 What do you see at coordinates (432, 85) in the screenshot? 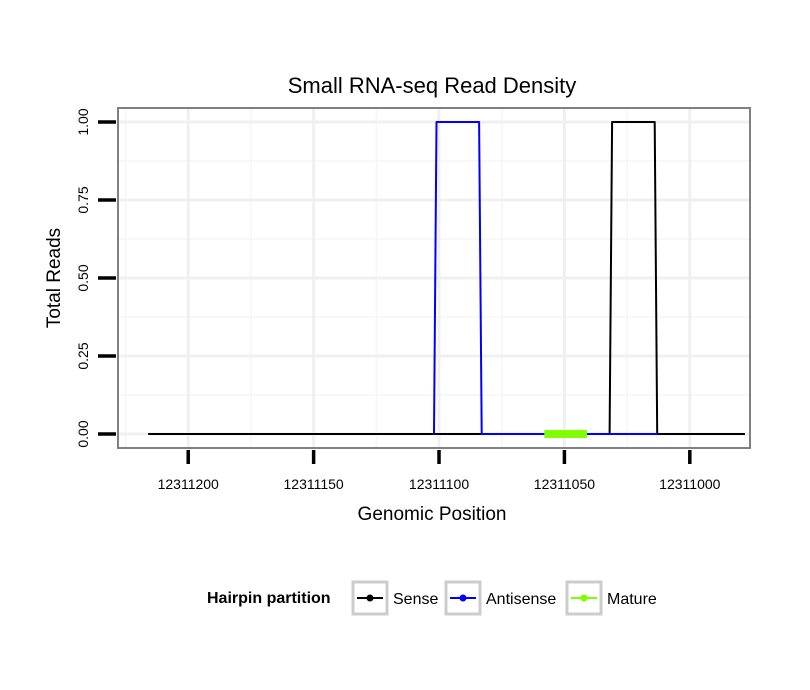
I see `chart-title: Small RNA-seq Read Density` at bounding box center [432, 85].